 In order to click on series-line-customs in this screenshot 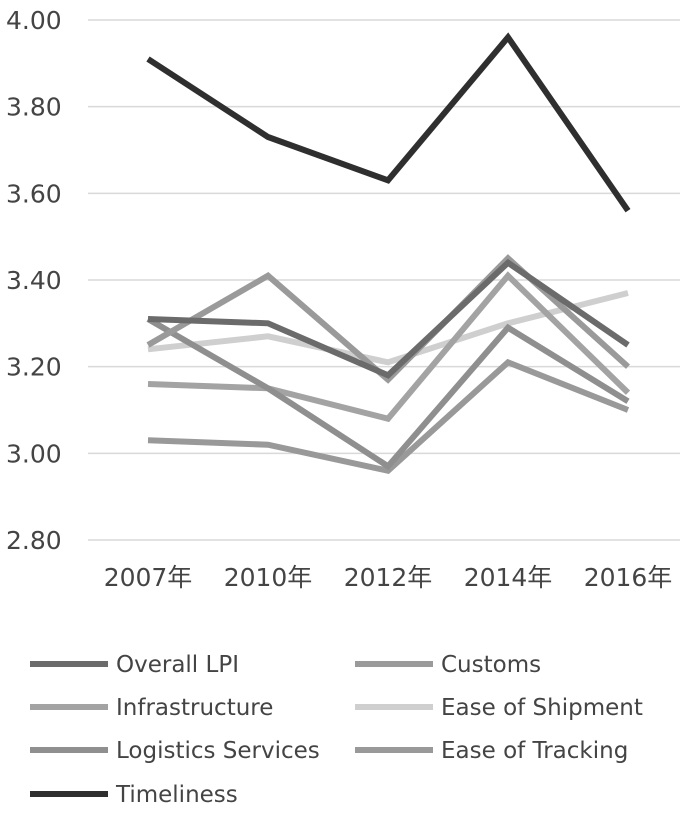, I will do `click(388, 319)`.